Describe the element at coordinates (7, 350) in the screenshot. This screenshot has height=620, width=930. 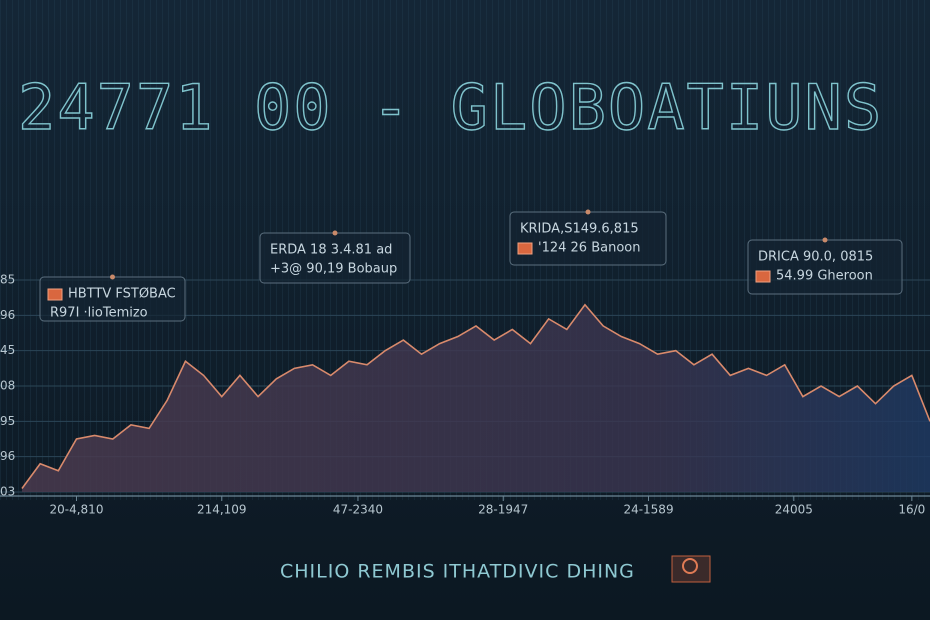
I see `y-tick-label: 45` at that location.